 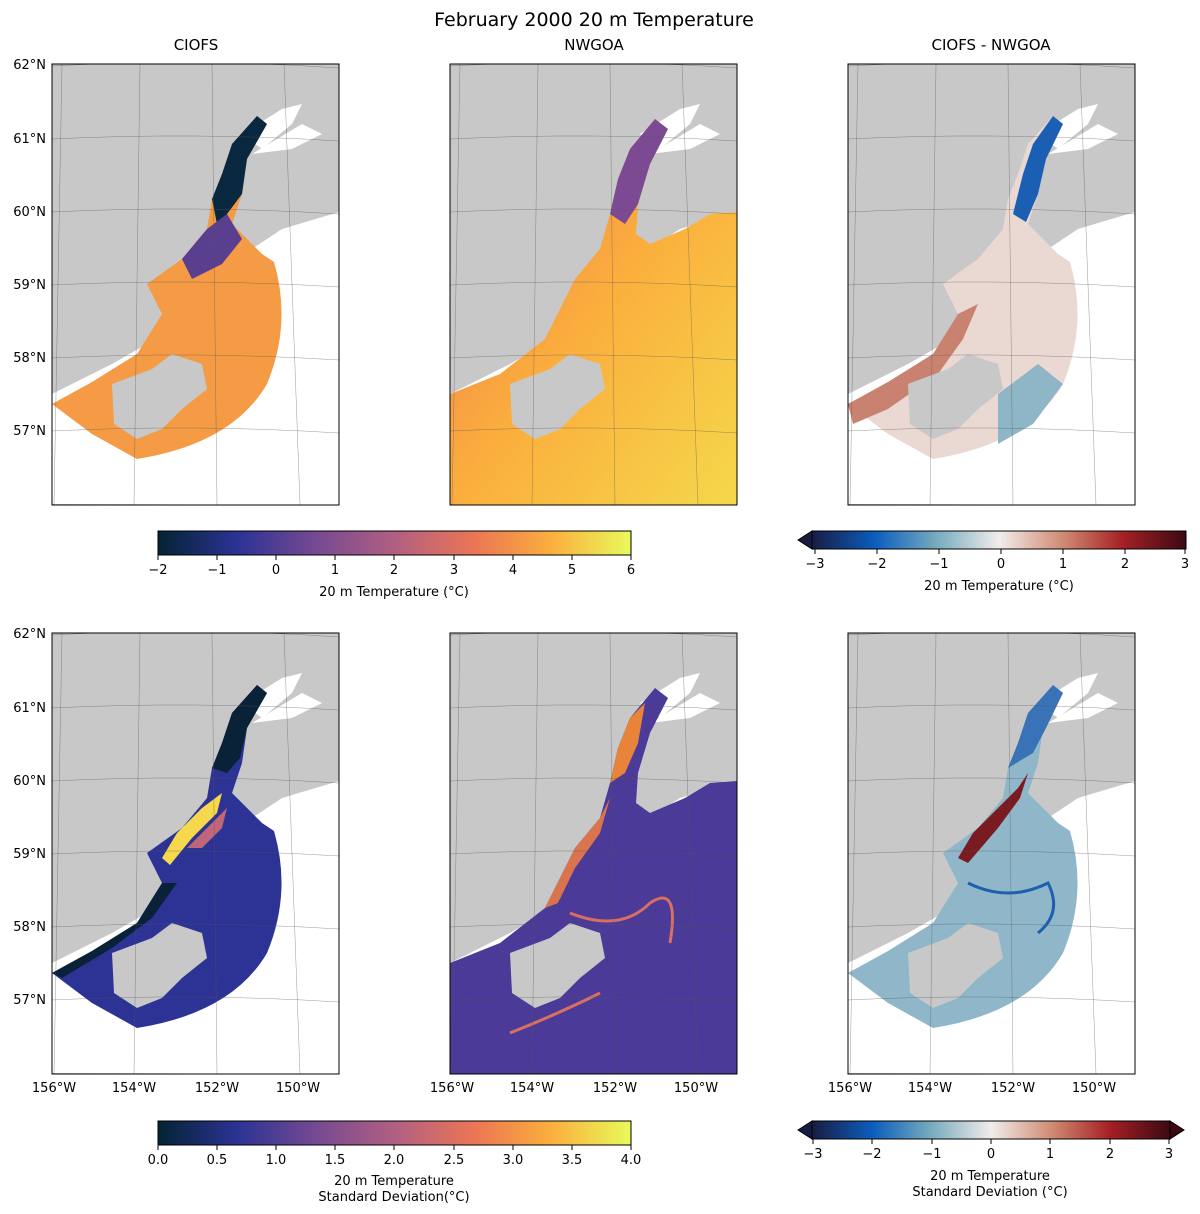 I want to click on panel-nwgoa-mean, so click(x=593, y=284).